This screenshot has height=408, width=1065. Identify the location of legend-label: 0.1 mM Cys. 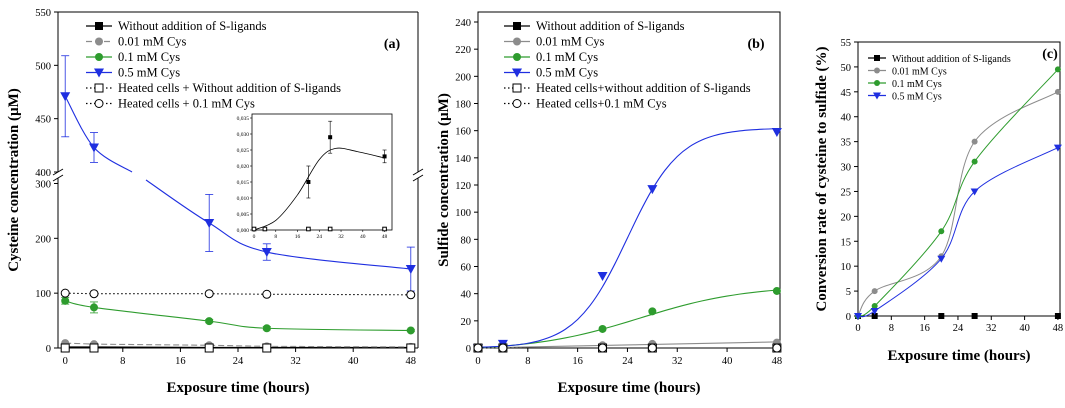
(567, 57).